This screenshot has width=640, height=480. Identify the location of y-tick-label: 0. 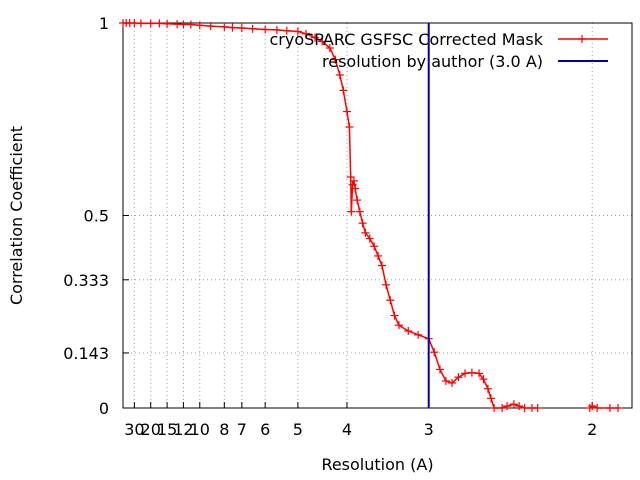
(104, 408).